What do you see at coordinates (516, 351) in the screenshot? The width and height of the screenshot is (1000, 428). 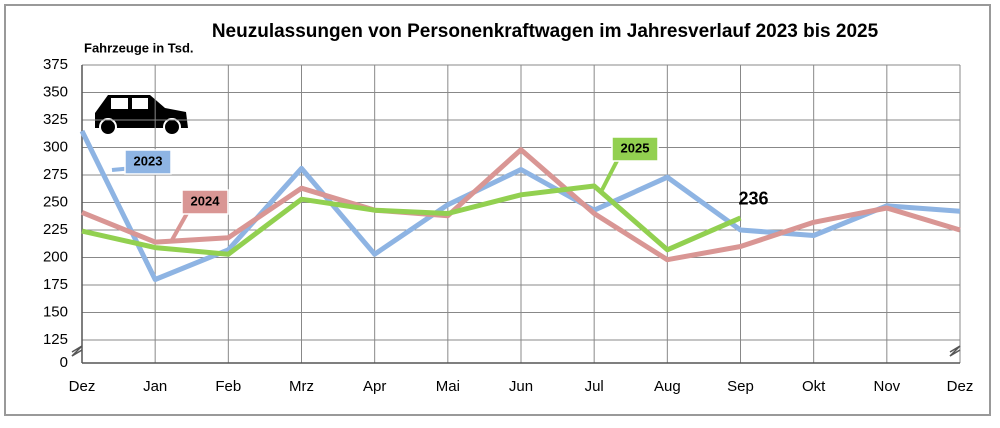 I see `axis-break` at bounding box center [516, 351].